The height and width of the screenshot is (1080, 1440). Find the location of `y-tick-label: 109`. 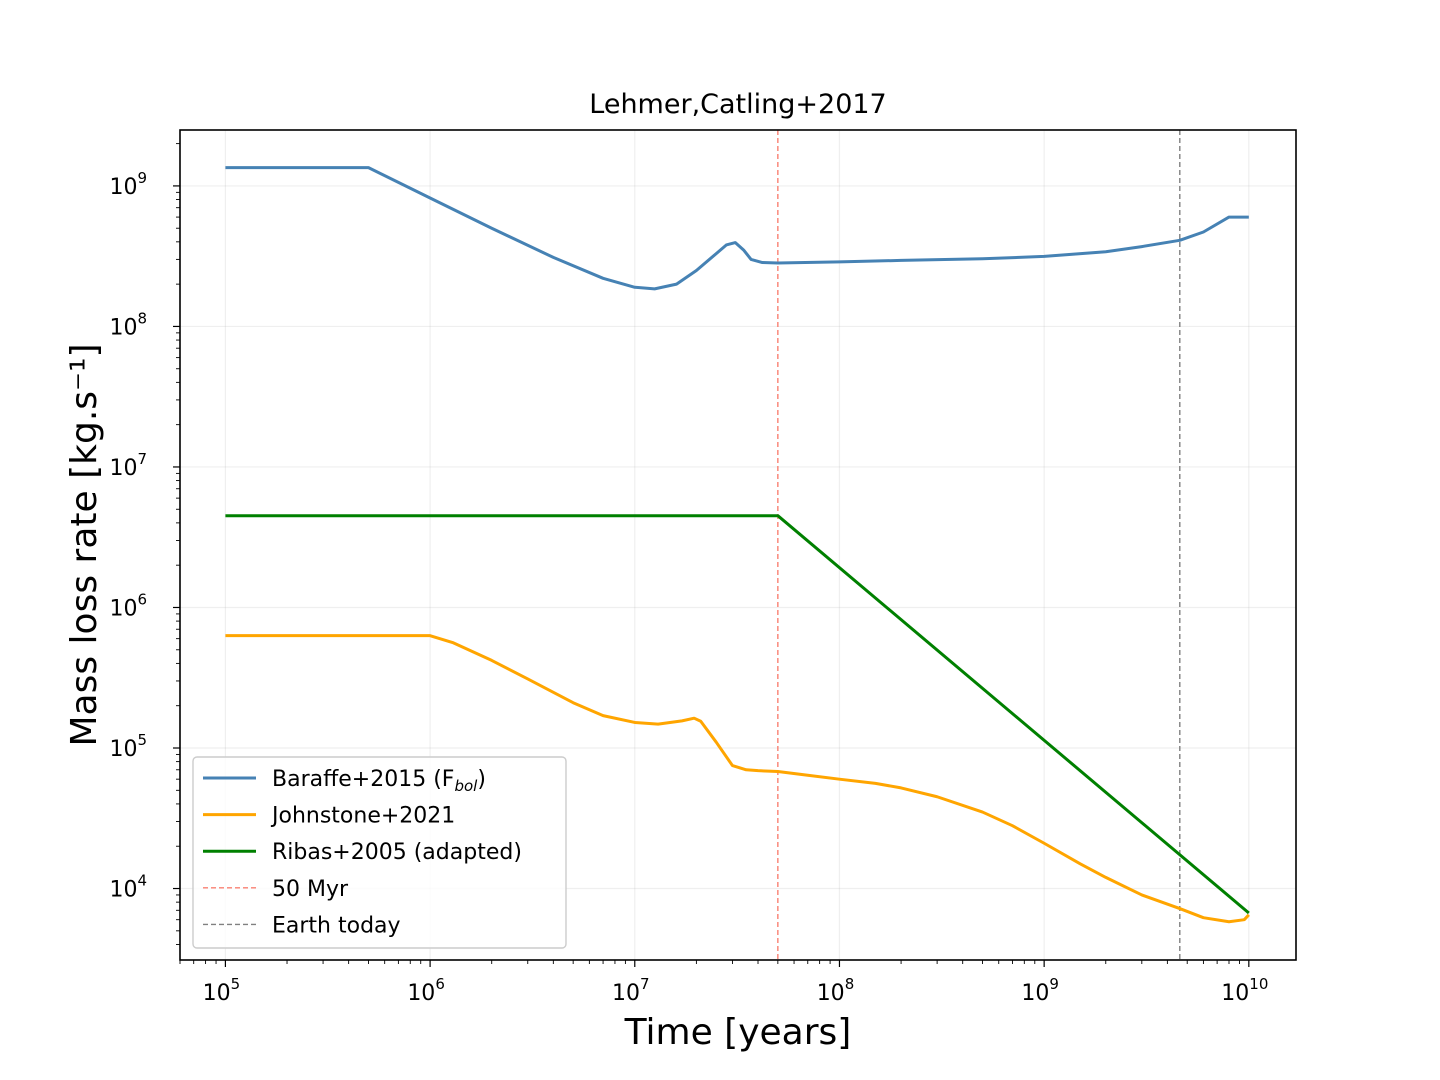

y-tick-label: 109 is located at coordinates (128, 184).